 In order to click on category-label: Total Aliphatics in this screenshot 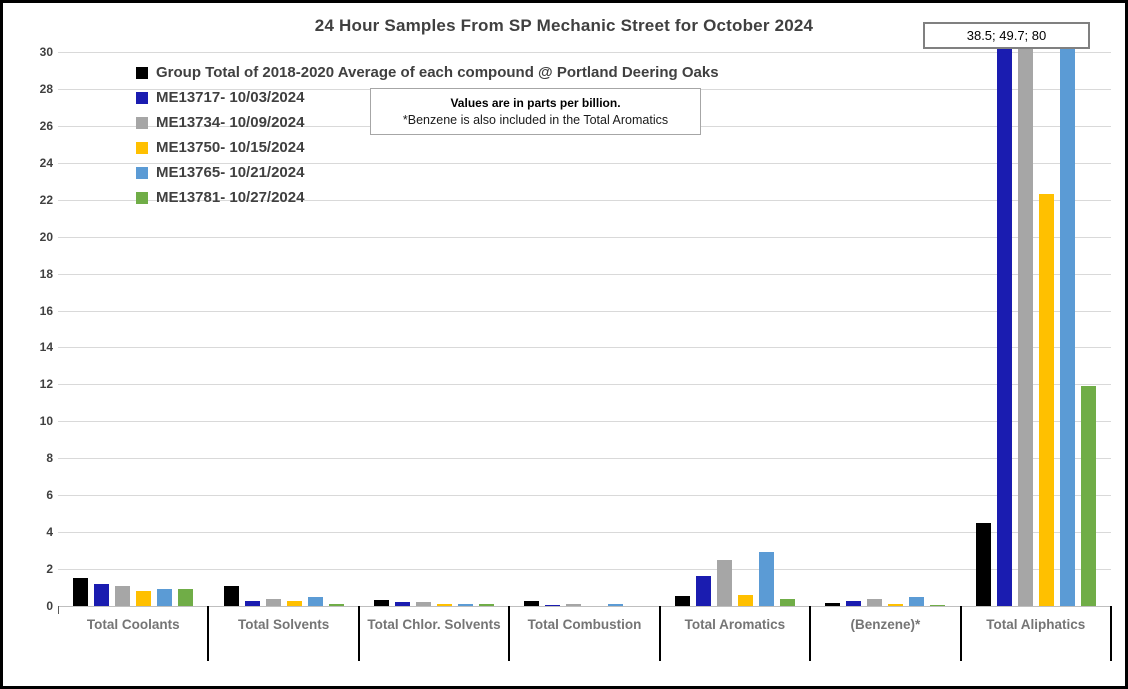, I will do `click(1036, 624)`.